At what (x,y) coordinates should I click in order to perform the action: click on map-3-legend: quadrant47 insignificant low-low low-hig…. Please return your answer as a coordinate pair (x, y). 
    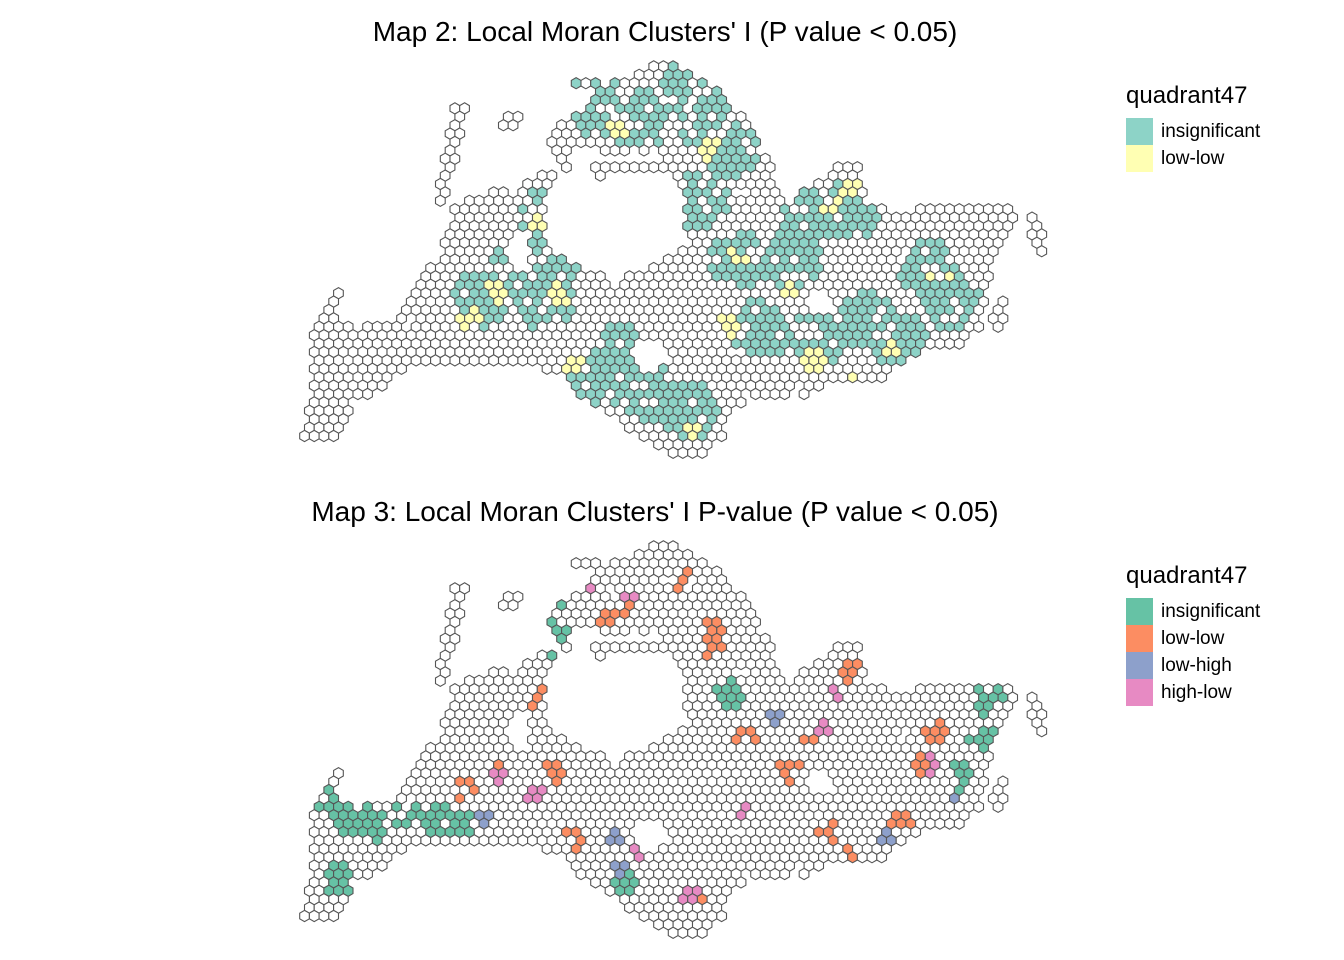
    Looking at the image, I should click on (1193, 634).